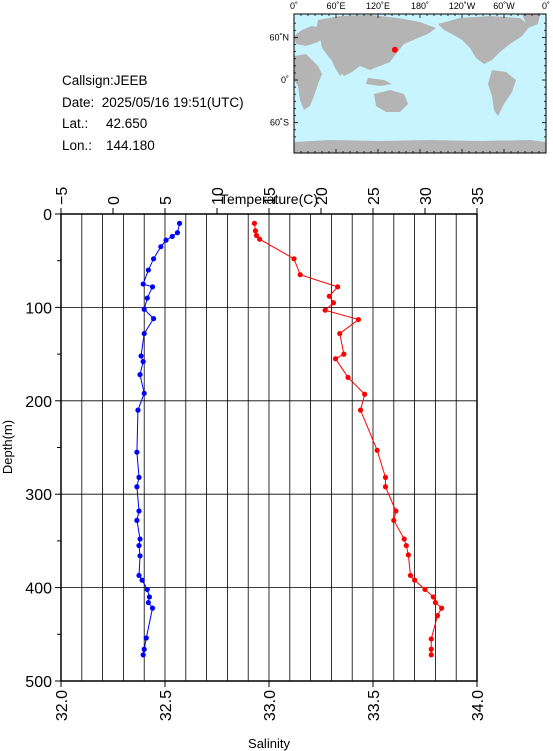 This screenshot has height=751, width=553. What do you see at coordinates (420, 6) in the screenshot?
I see `map-lon-tick-label: 180˚` at bounding box center [420, 6].